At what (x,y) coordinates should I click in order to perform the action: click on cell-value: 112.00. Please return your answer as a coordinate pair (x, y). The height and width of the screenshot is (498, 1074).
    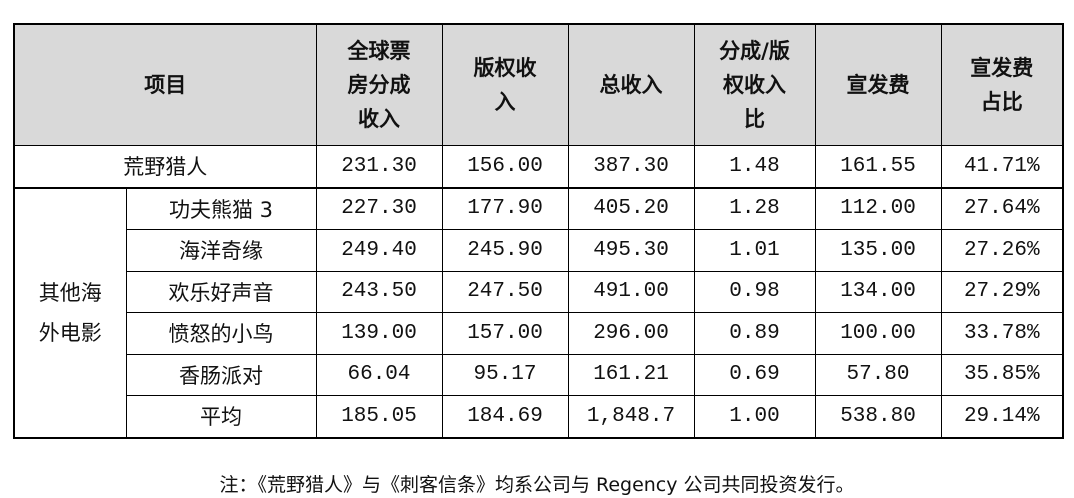
    Looking at the image, I should click on (878, 208).